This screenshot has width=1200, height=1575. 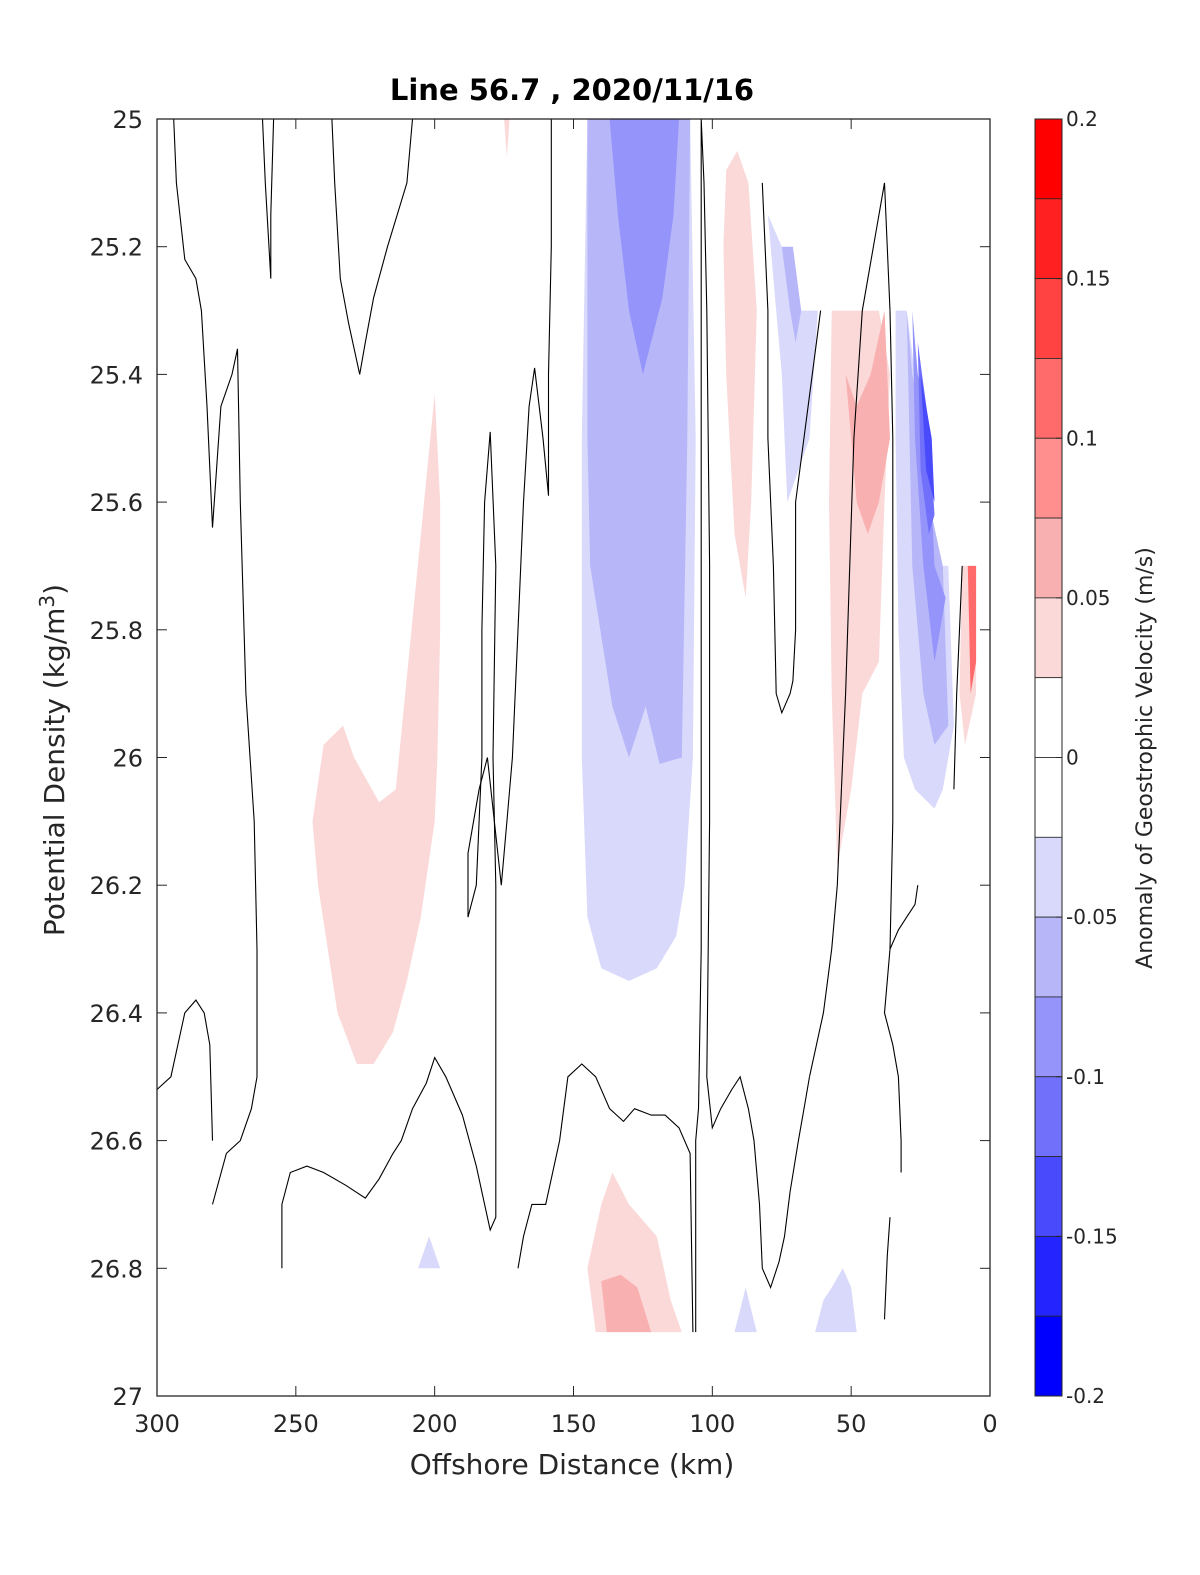 I want to click on x-tick-label: 0, so click(x=989, y=1424).